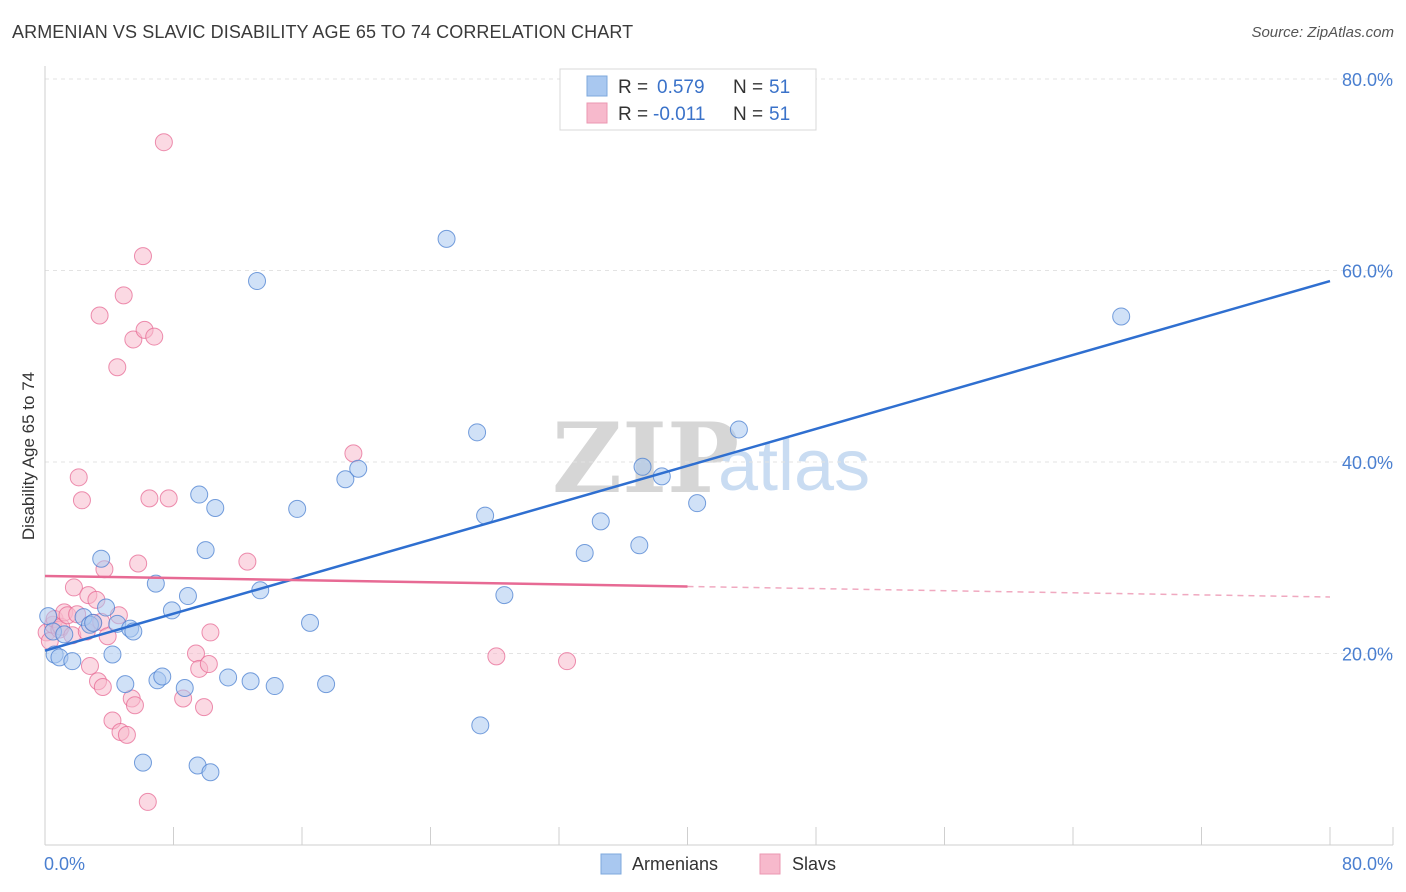 This screenshot has width=1406, height=892. I want to click on legend-n-value-2: 51, so click(779, 114).